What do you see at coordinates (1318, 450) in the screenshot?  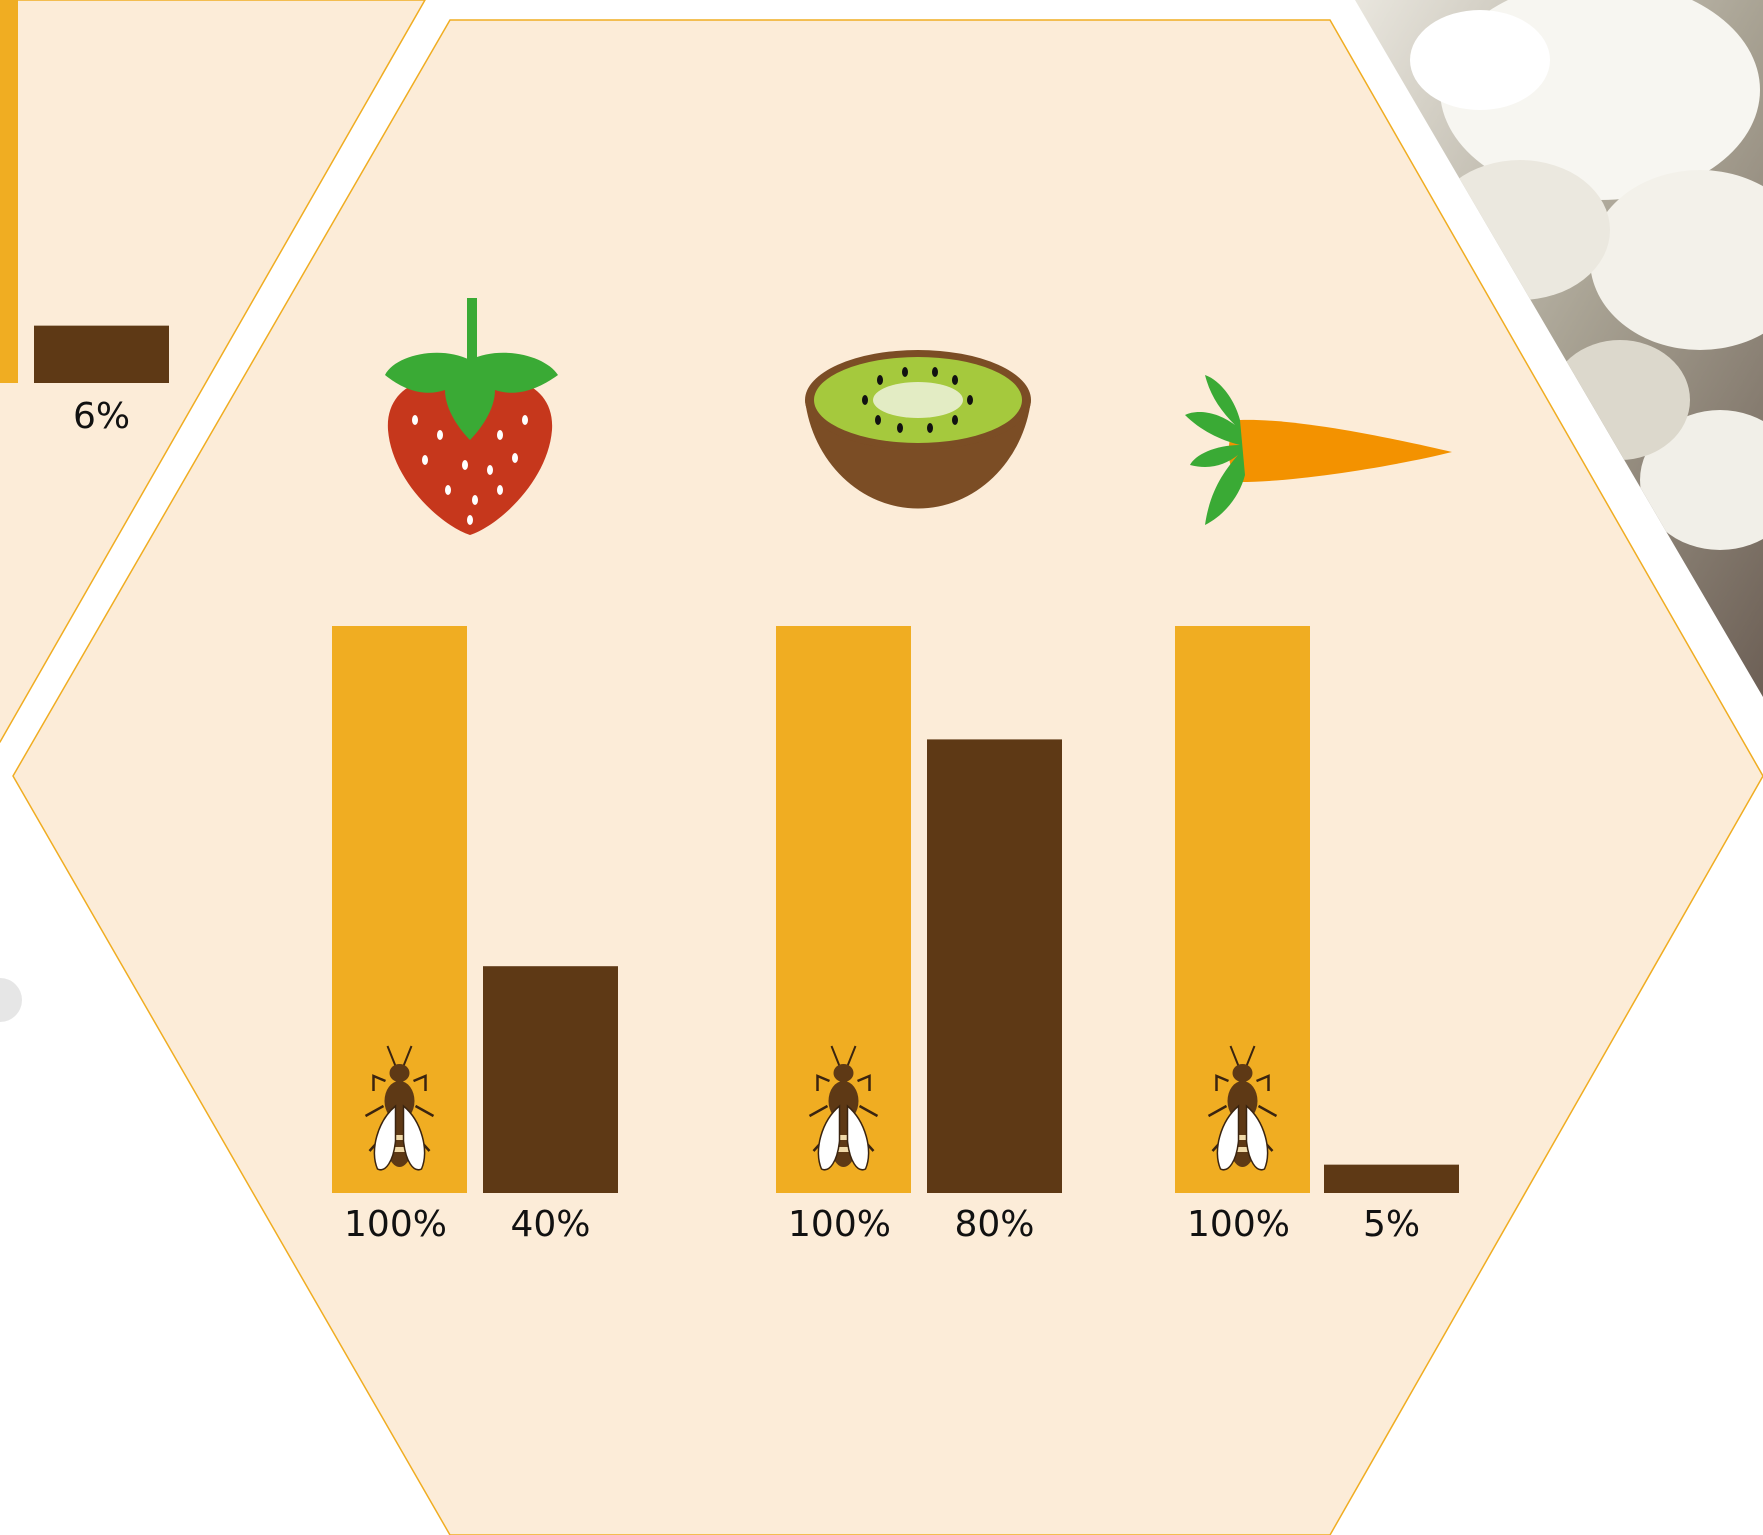 I see `carrot-icon` at bounding box center [1318, 450].